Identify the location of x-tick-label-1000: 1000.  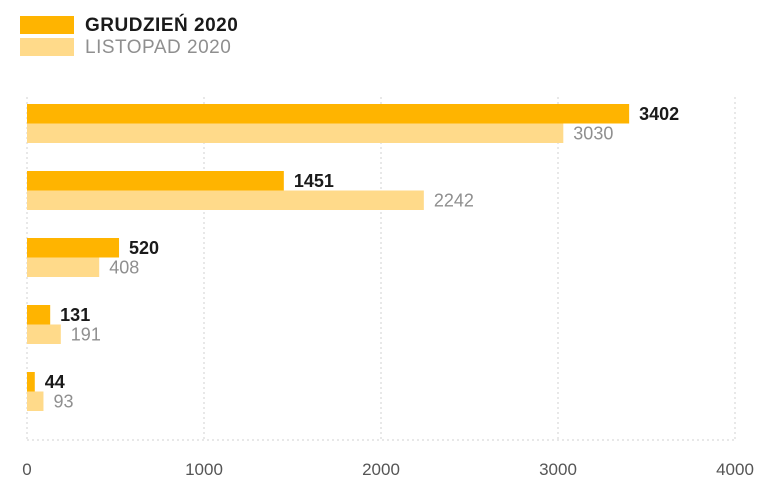
(204, 469).